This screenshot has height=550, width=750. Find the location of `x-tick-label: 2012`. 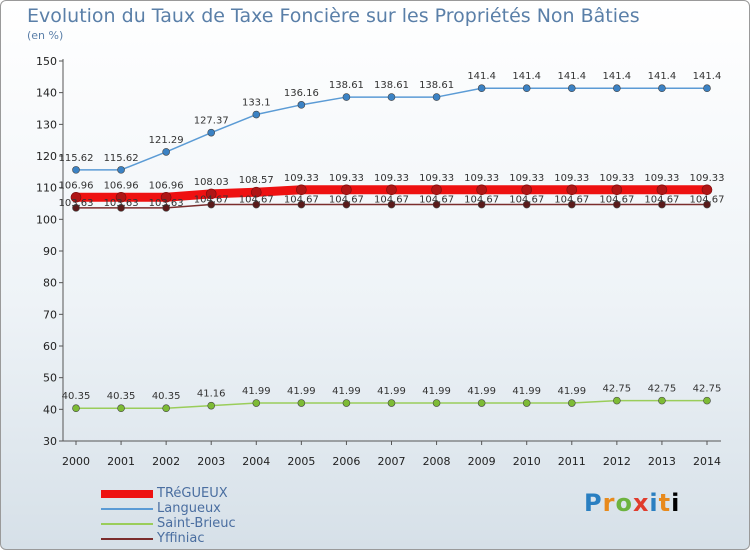

x-tick-label: 2012 is located at coordinates (617, 461).